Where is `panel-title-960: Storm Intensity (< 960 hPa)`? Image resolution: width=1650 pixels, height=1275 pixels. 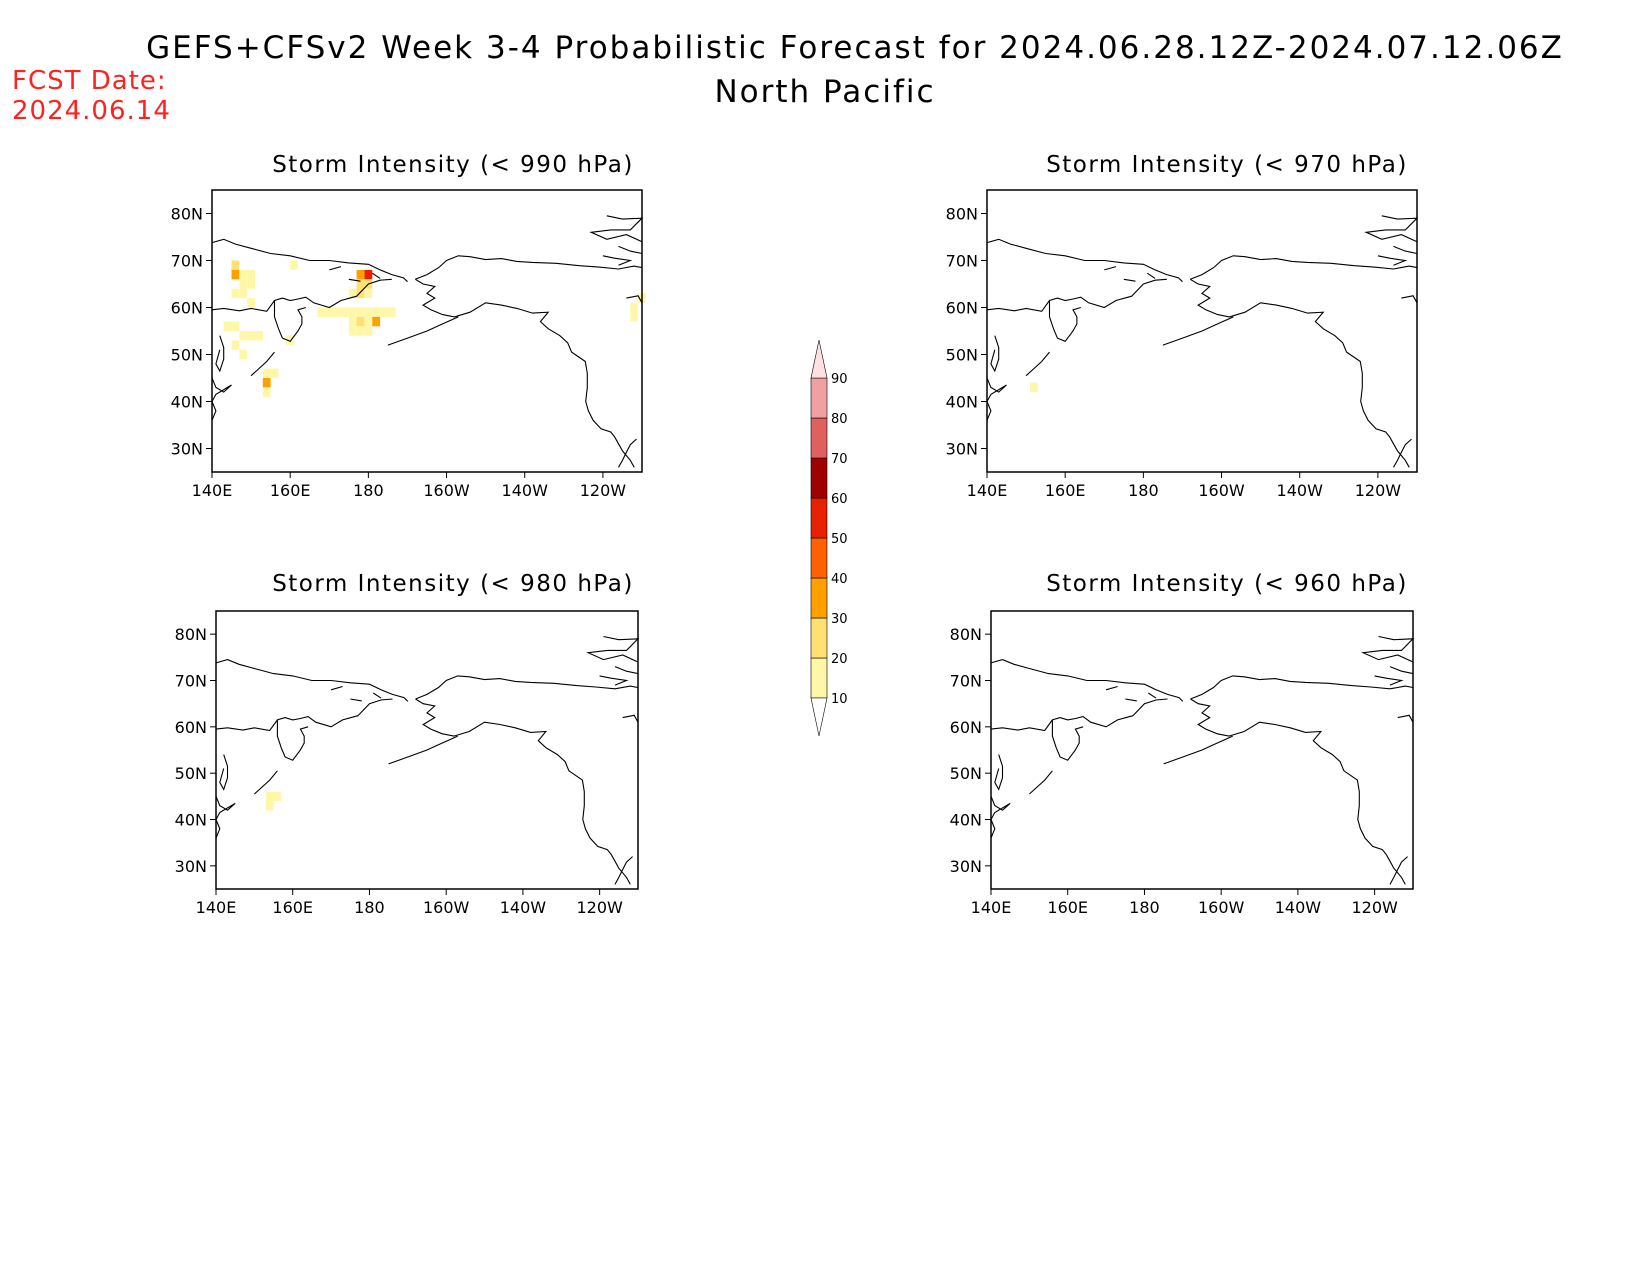 panel-title-960: Storm Intensity (< 960 hPa) is located at coordinates (1227, 584).